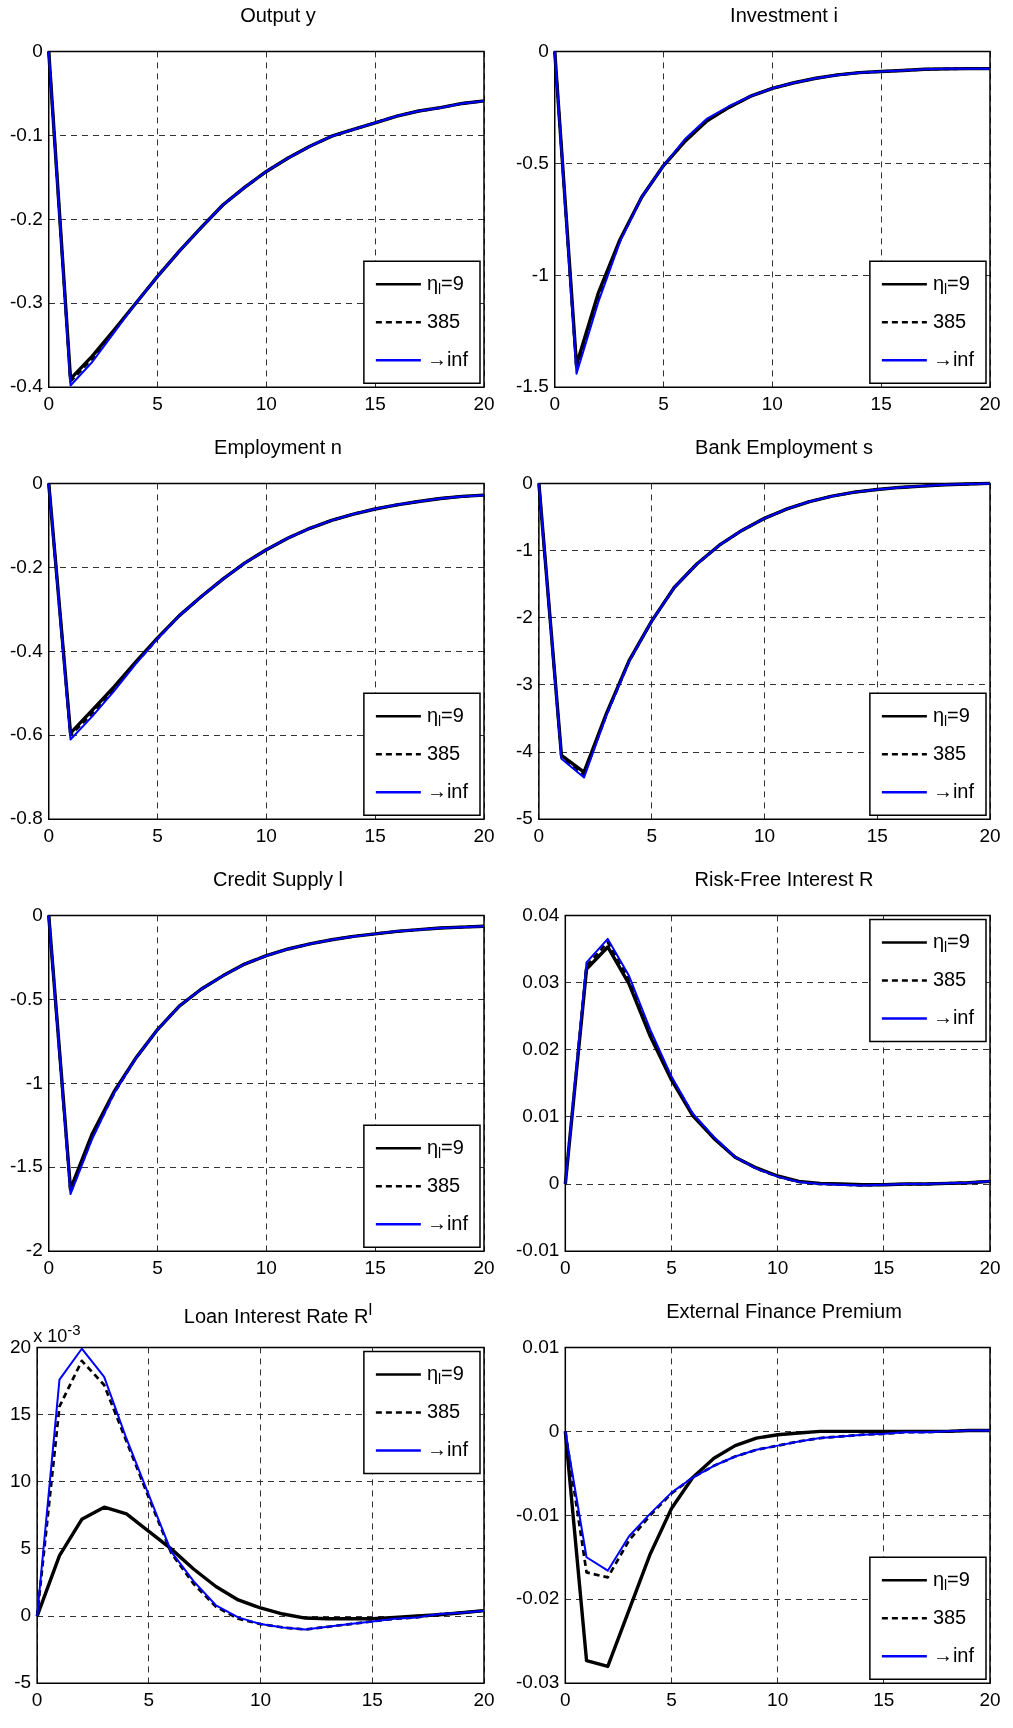 This screenshot has width=1013, height=1728. I want to click on y-tick-label: 0.02, so click(541, 1048).